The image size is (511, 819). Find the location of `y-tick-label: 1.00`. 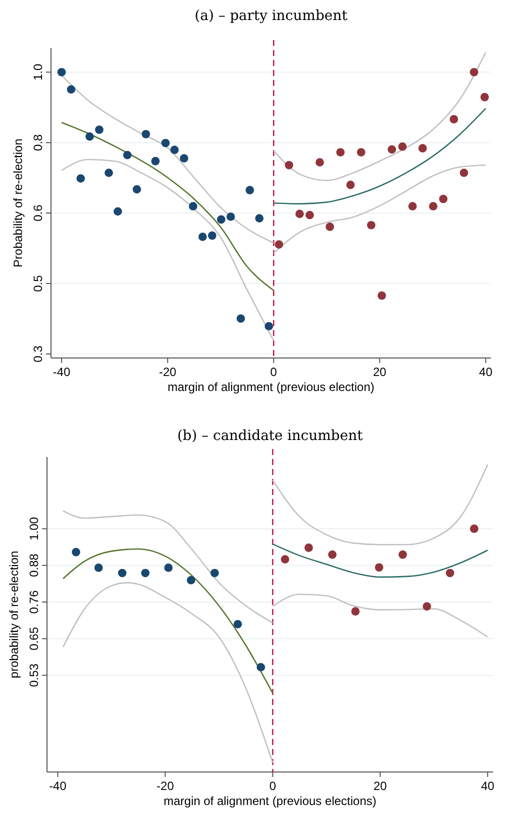

y-tick-label: 1.00 is located at coordinates (34, 528).